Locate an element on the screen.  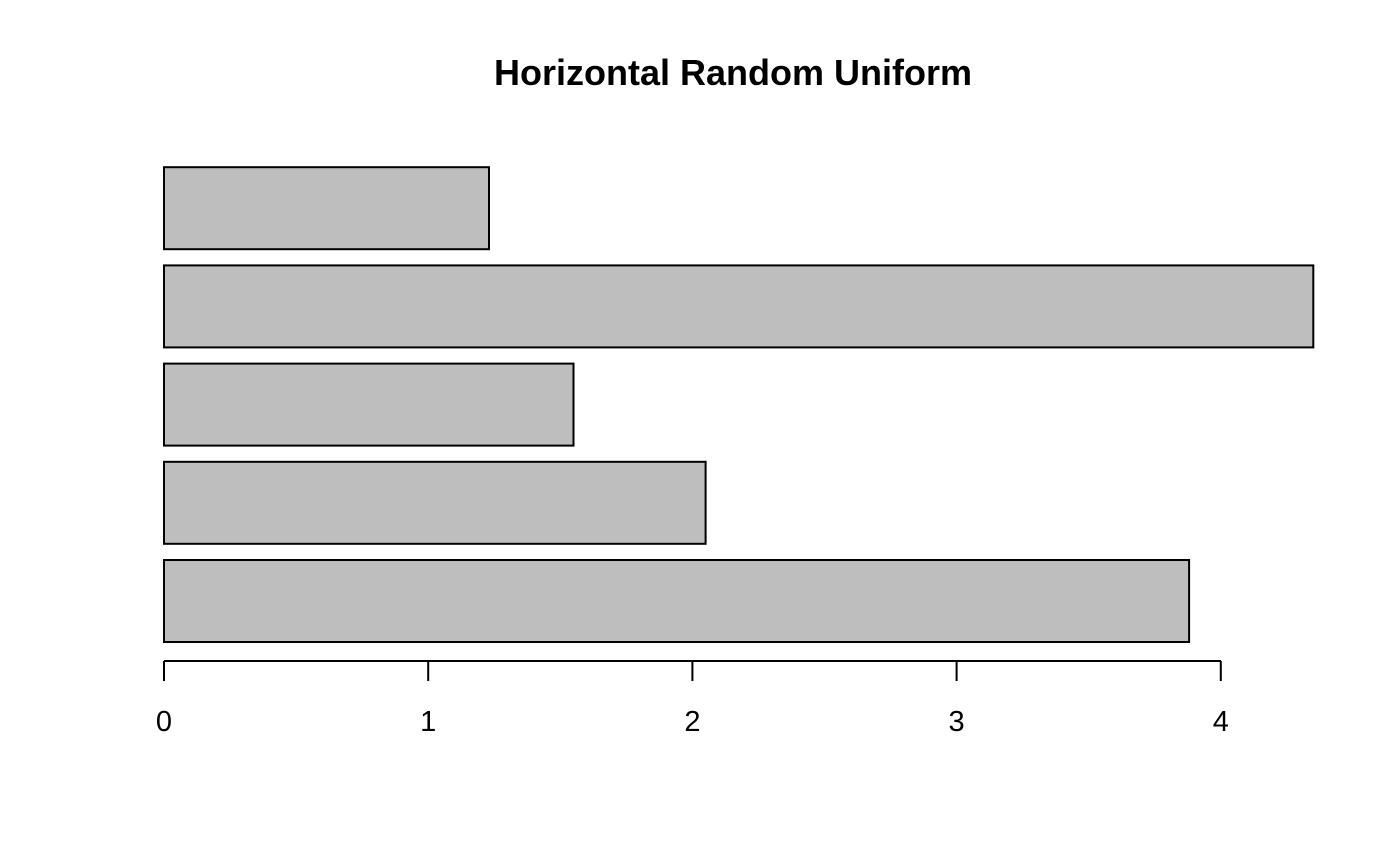
x-tick-label-1: 1 is located at coordinates (428, 722).